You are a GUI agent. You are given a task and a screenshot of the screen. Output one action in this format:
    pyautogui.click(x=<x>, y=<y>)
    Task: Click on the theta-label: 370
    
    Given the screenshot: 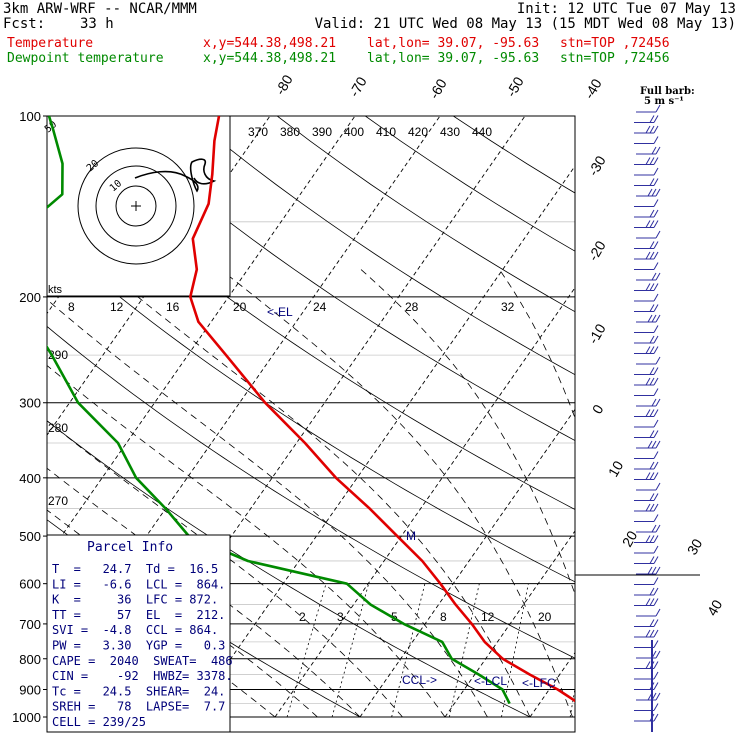 What is the action you would take?
    pyautogui.click(x=258, y=132)
    